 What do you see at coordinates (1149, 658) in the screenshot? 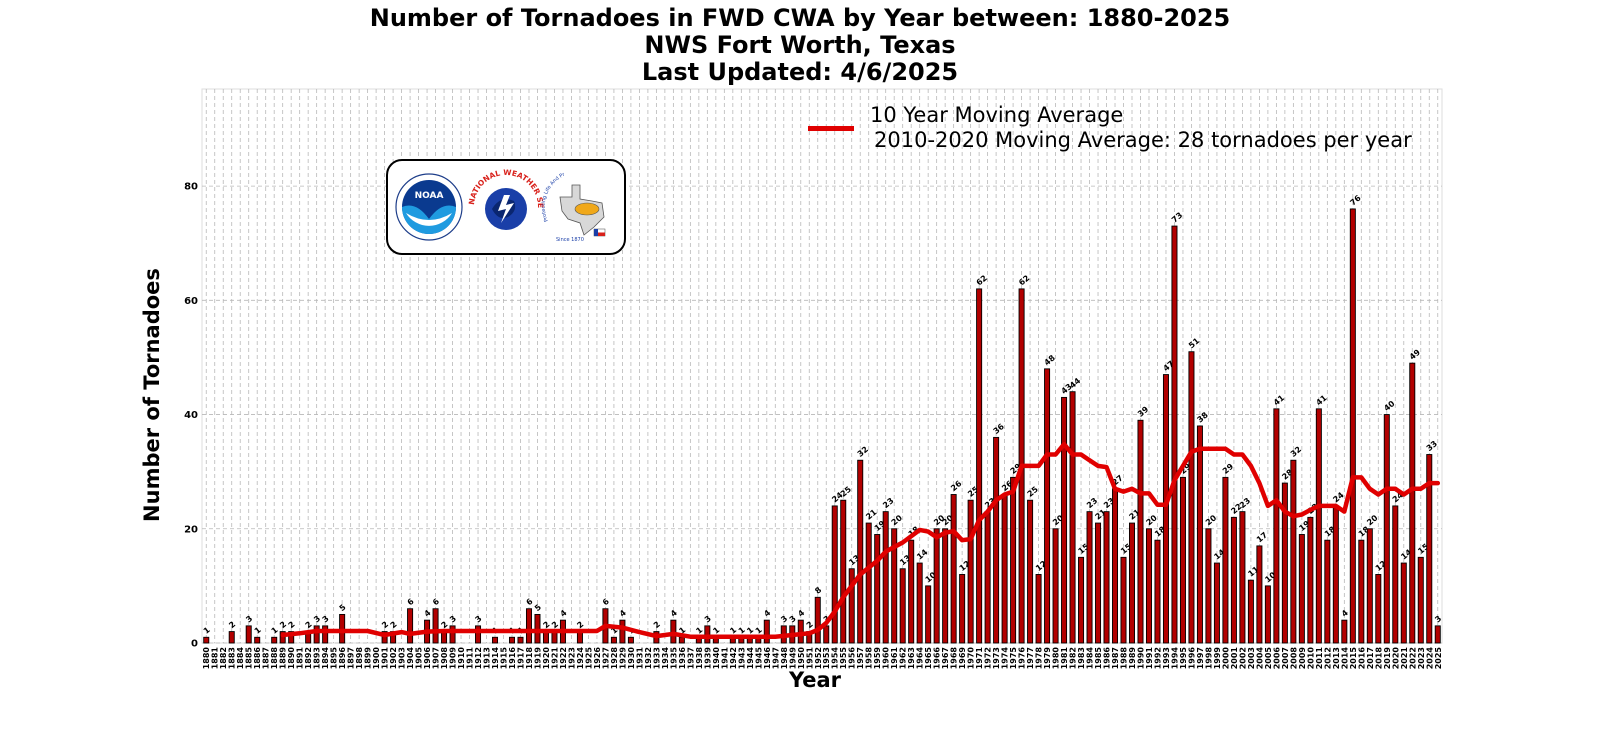
I see `x-tick-label: 1991` at bounding box center [1149, 658].